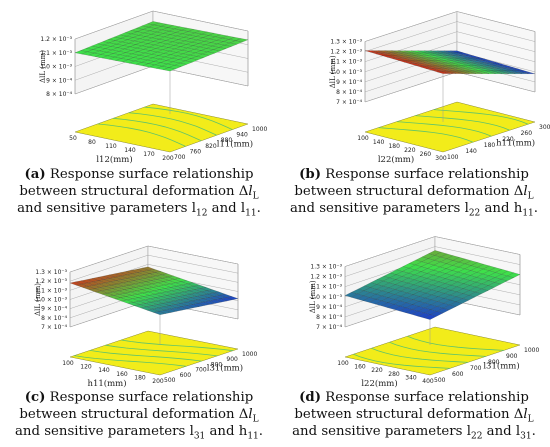 Image resolution: width=550 pixels, height=447 pixels. Describe the element at coordinates (193, 208) in the screenshot. I see `caption-a-p1: l` at that location.